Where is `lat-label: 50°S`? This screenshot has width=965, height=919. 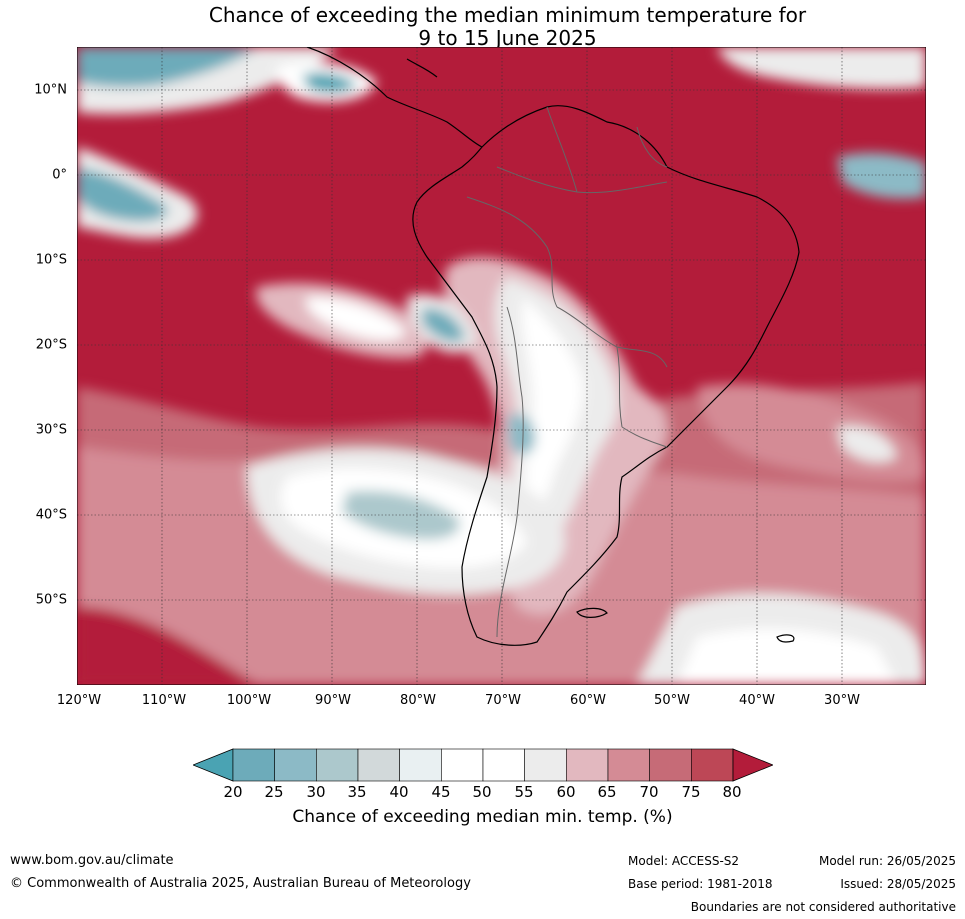
lat-label: 50°S is located at coordinates (51, 600).